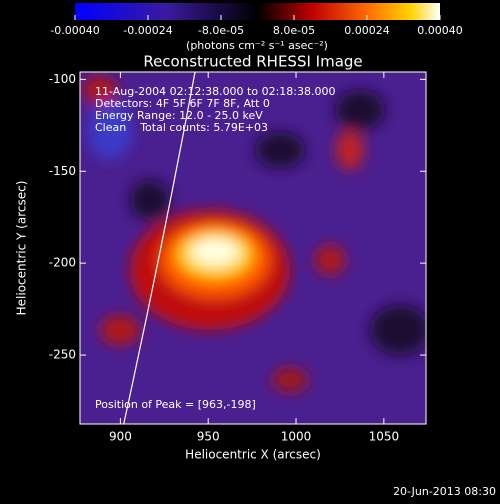 This screenshot has height=504, width=500. Describe the element at coordinates (22, 248) in the screenshot. I see `y-axis-label: Heliocentric Y (arcsec)` at that location.